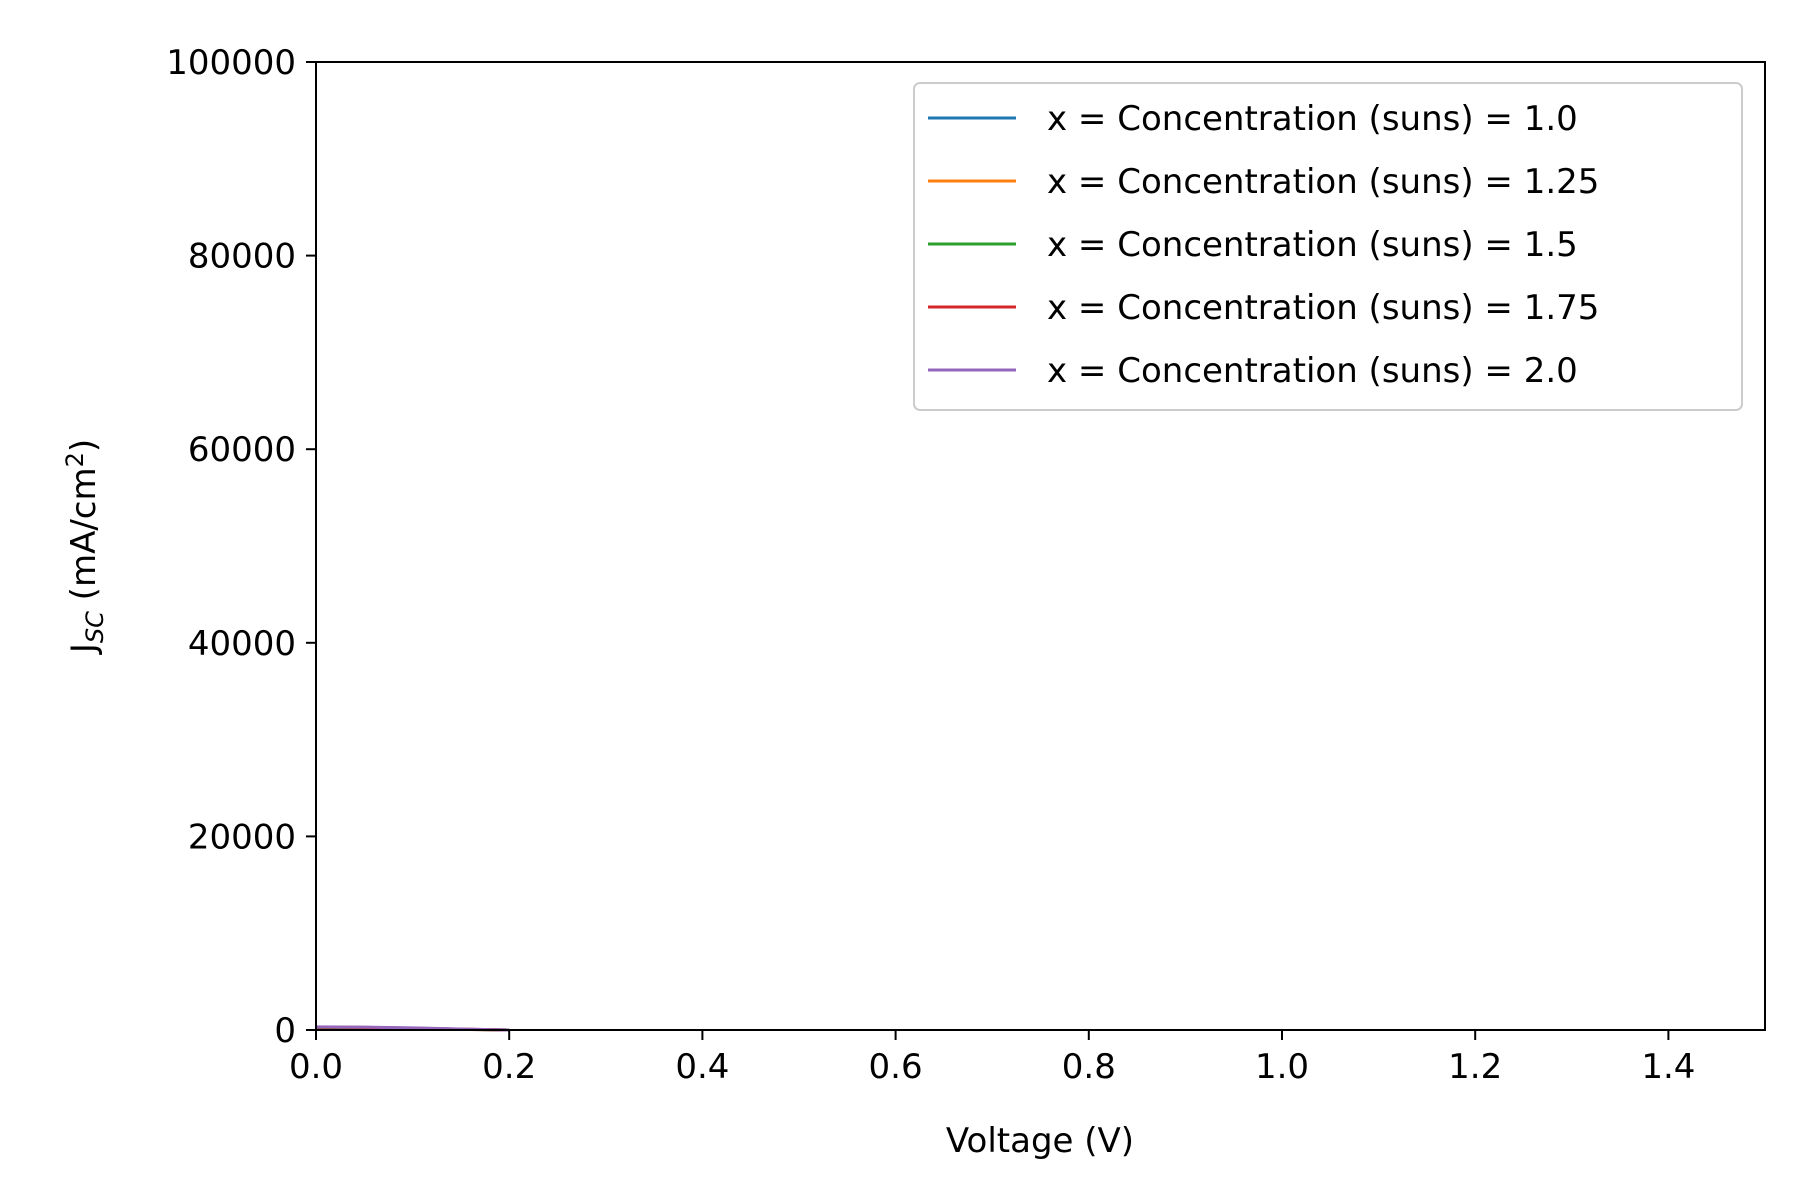  What do you see at coordinates (231, 63) in the screenshot?
I see `y-tick-label: 100000` at bounding box center [231, 63].